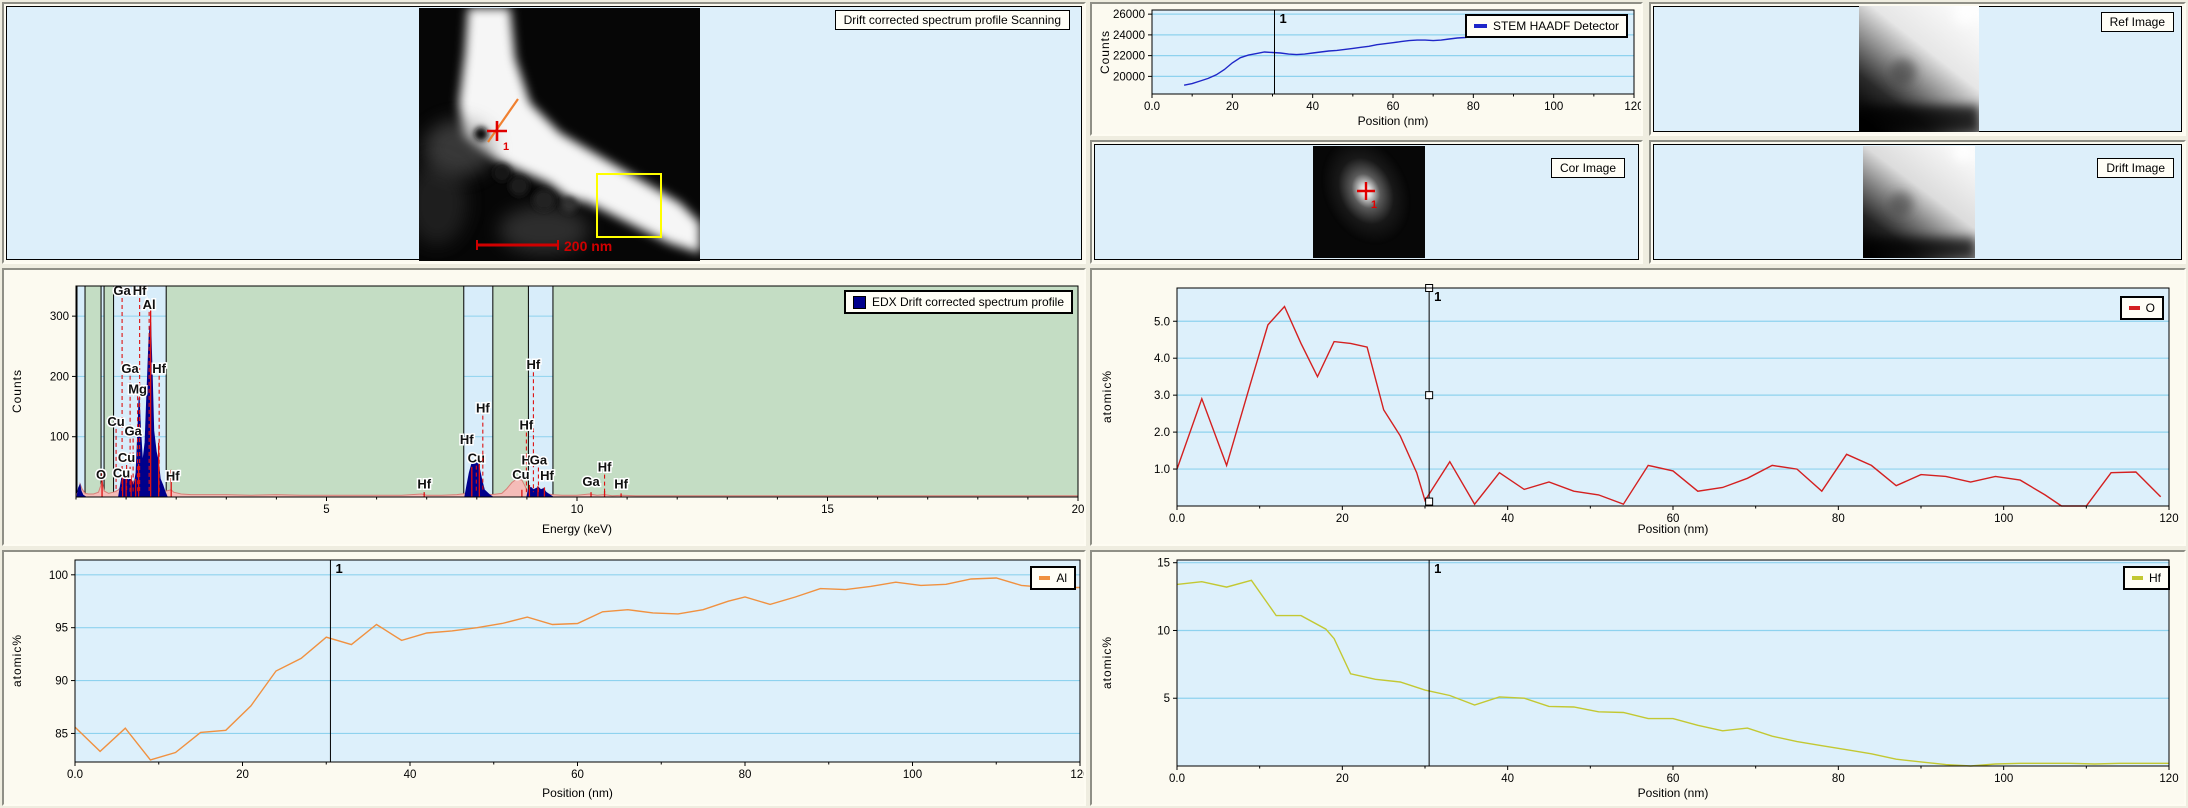  I want to click on o-y-tick-label: 3.0, so click(1162, 396).